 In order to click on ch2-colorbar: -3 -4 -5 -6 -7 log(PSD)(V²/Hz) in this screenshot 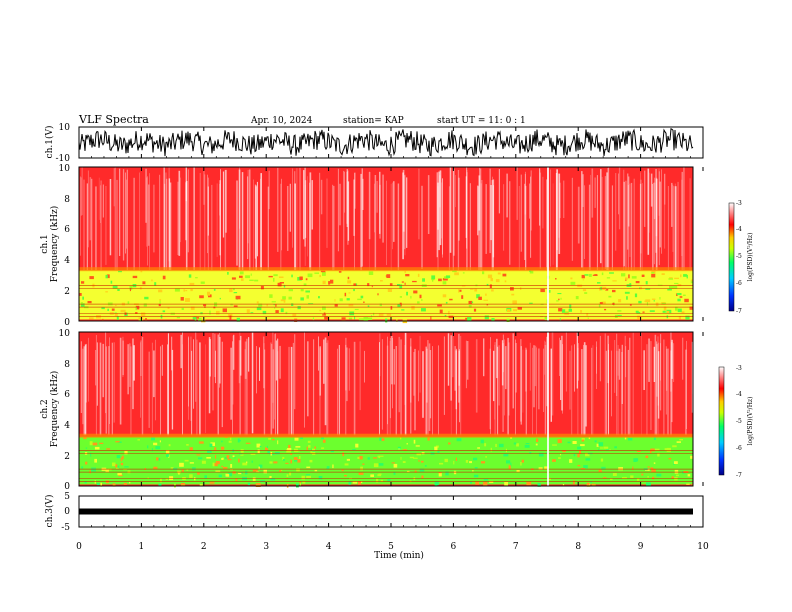, I will do `click(736, 422)`.